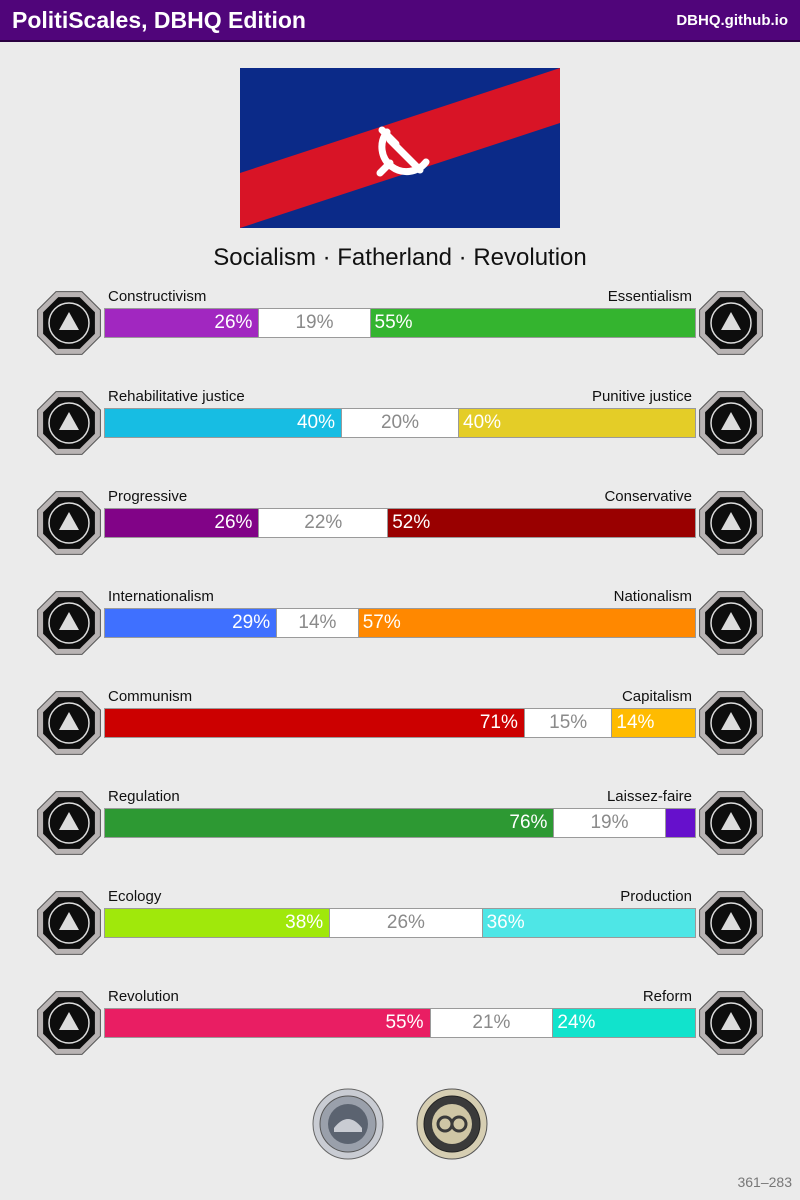  Describe the element at coordinates (323, 523) in the screenshot. I see `axis-neutral-segment: 22%` at that location.